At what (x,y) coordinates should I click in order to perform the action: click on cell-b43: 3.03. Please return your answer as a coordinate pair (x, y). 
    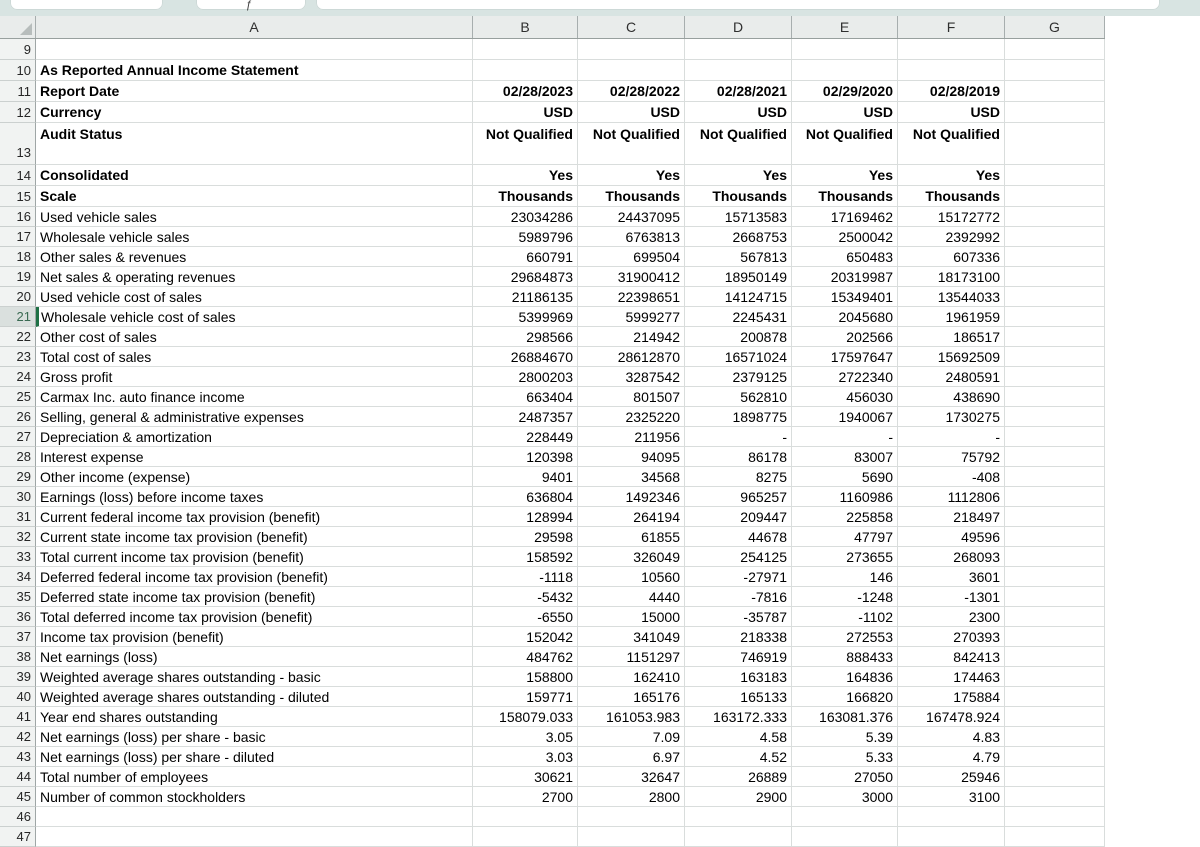
    Looking at the image, I should click on (525, 757).